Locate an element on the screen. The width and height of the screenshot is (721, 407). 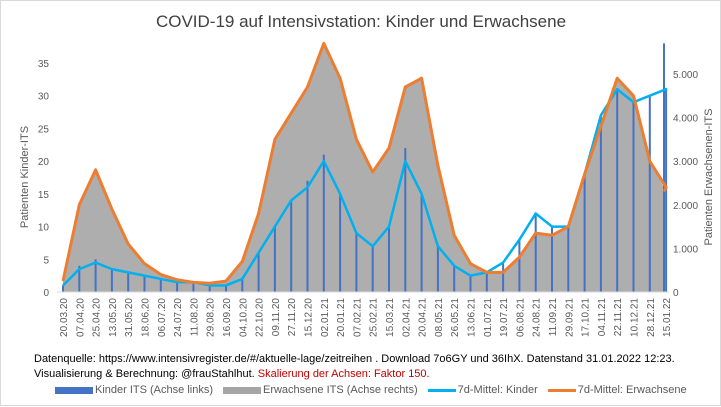
x-tick-label: 25.02.21 is located at coordinates (374, 317).